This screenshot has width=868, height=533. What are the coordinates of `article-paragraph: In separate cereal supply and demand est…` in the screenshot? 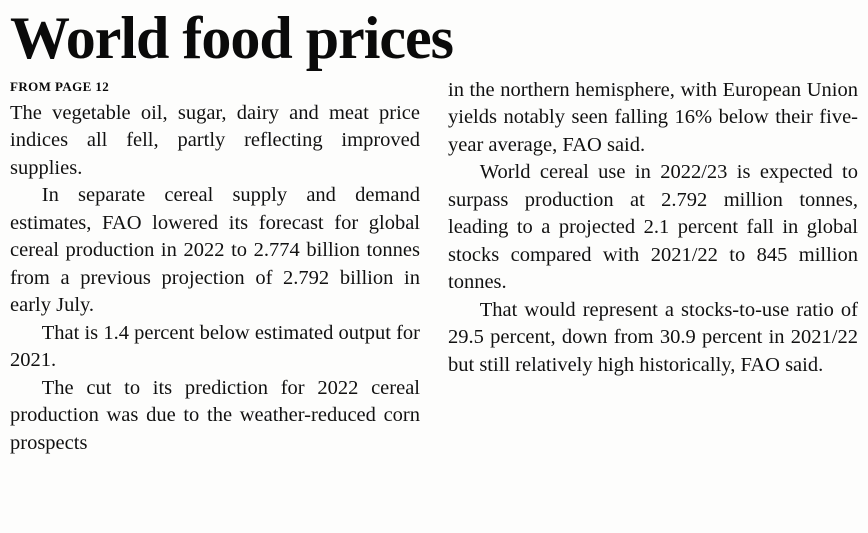 It's located at (215, 250).